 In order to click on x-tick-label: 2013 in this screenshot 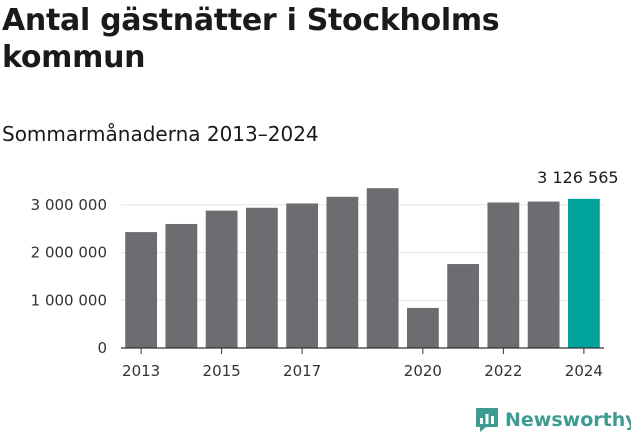, I will do `click(141, 371)`.